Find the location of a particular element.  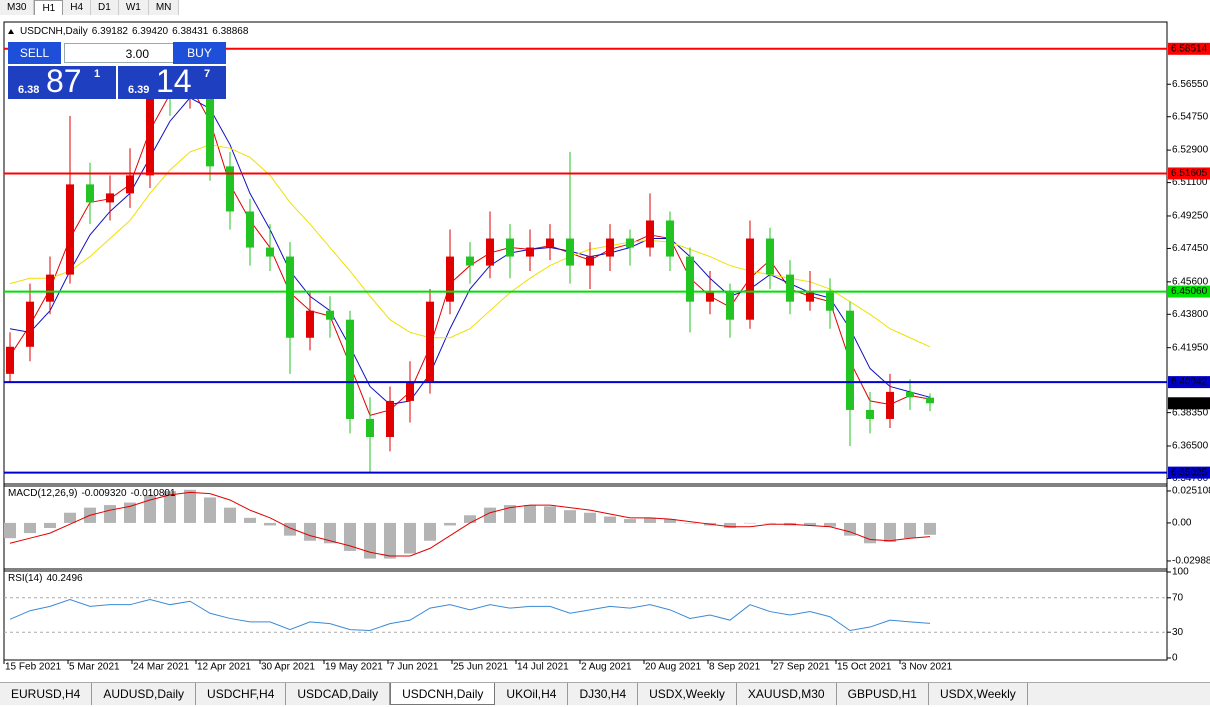

chart-tab: USDCHF,H4 is located at coordinates (241, 694).